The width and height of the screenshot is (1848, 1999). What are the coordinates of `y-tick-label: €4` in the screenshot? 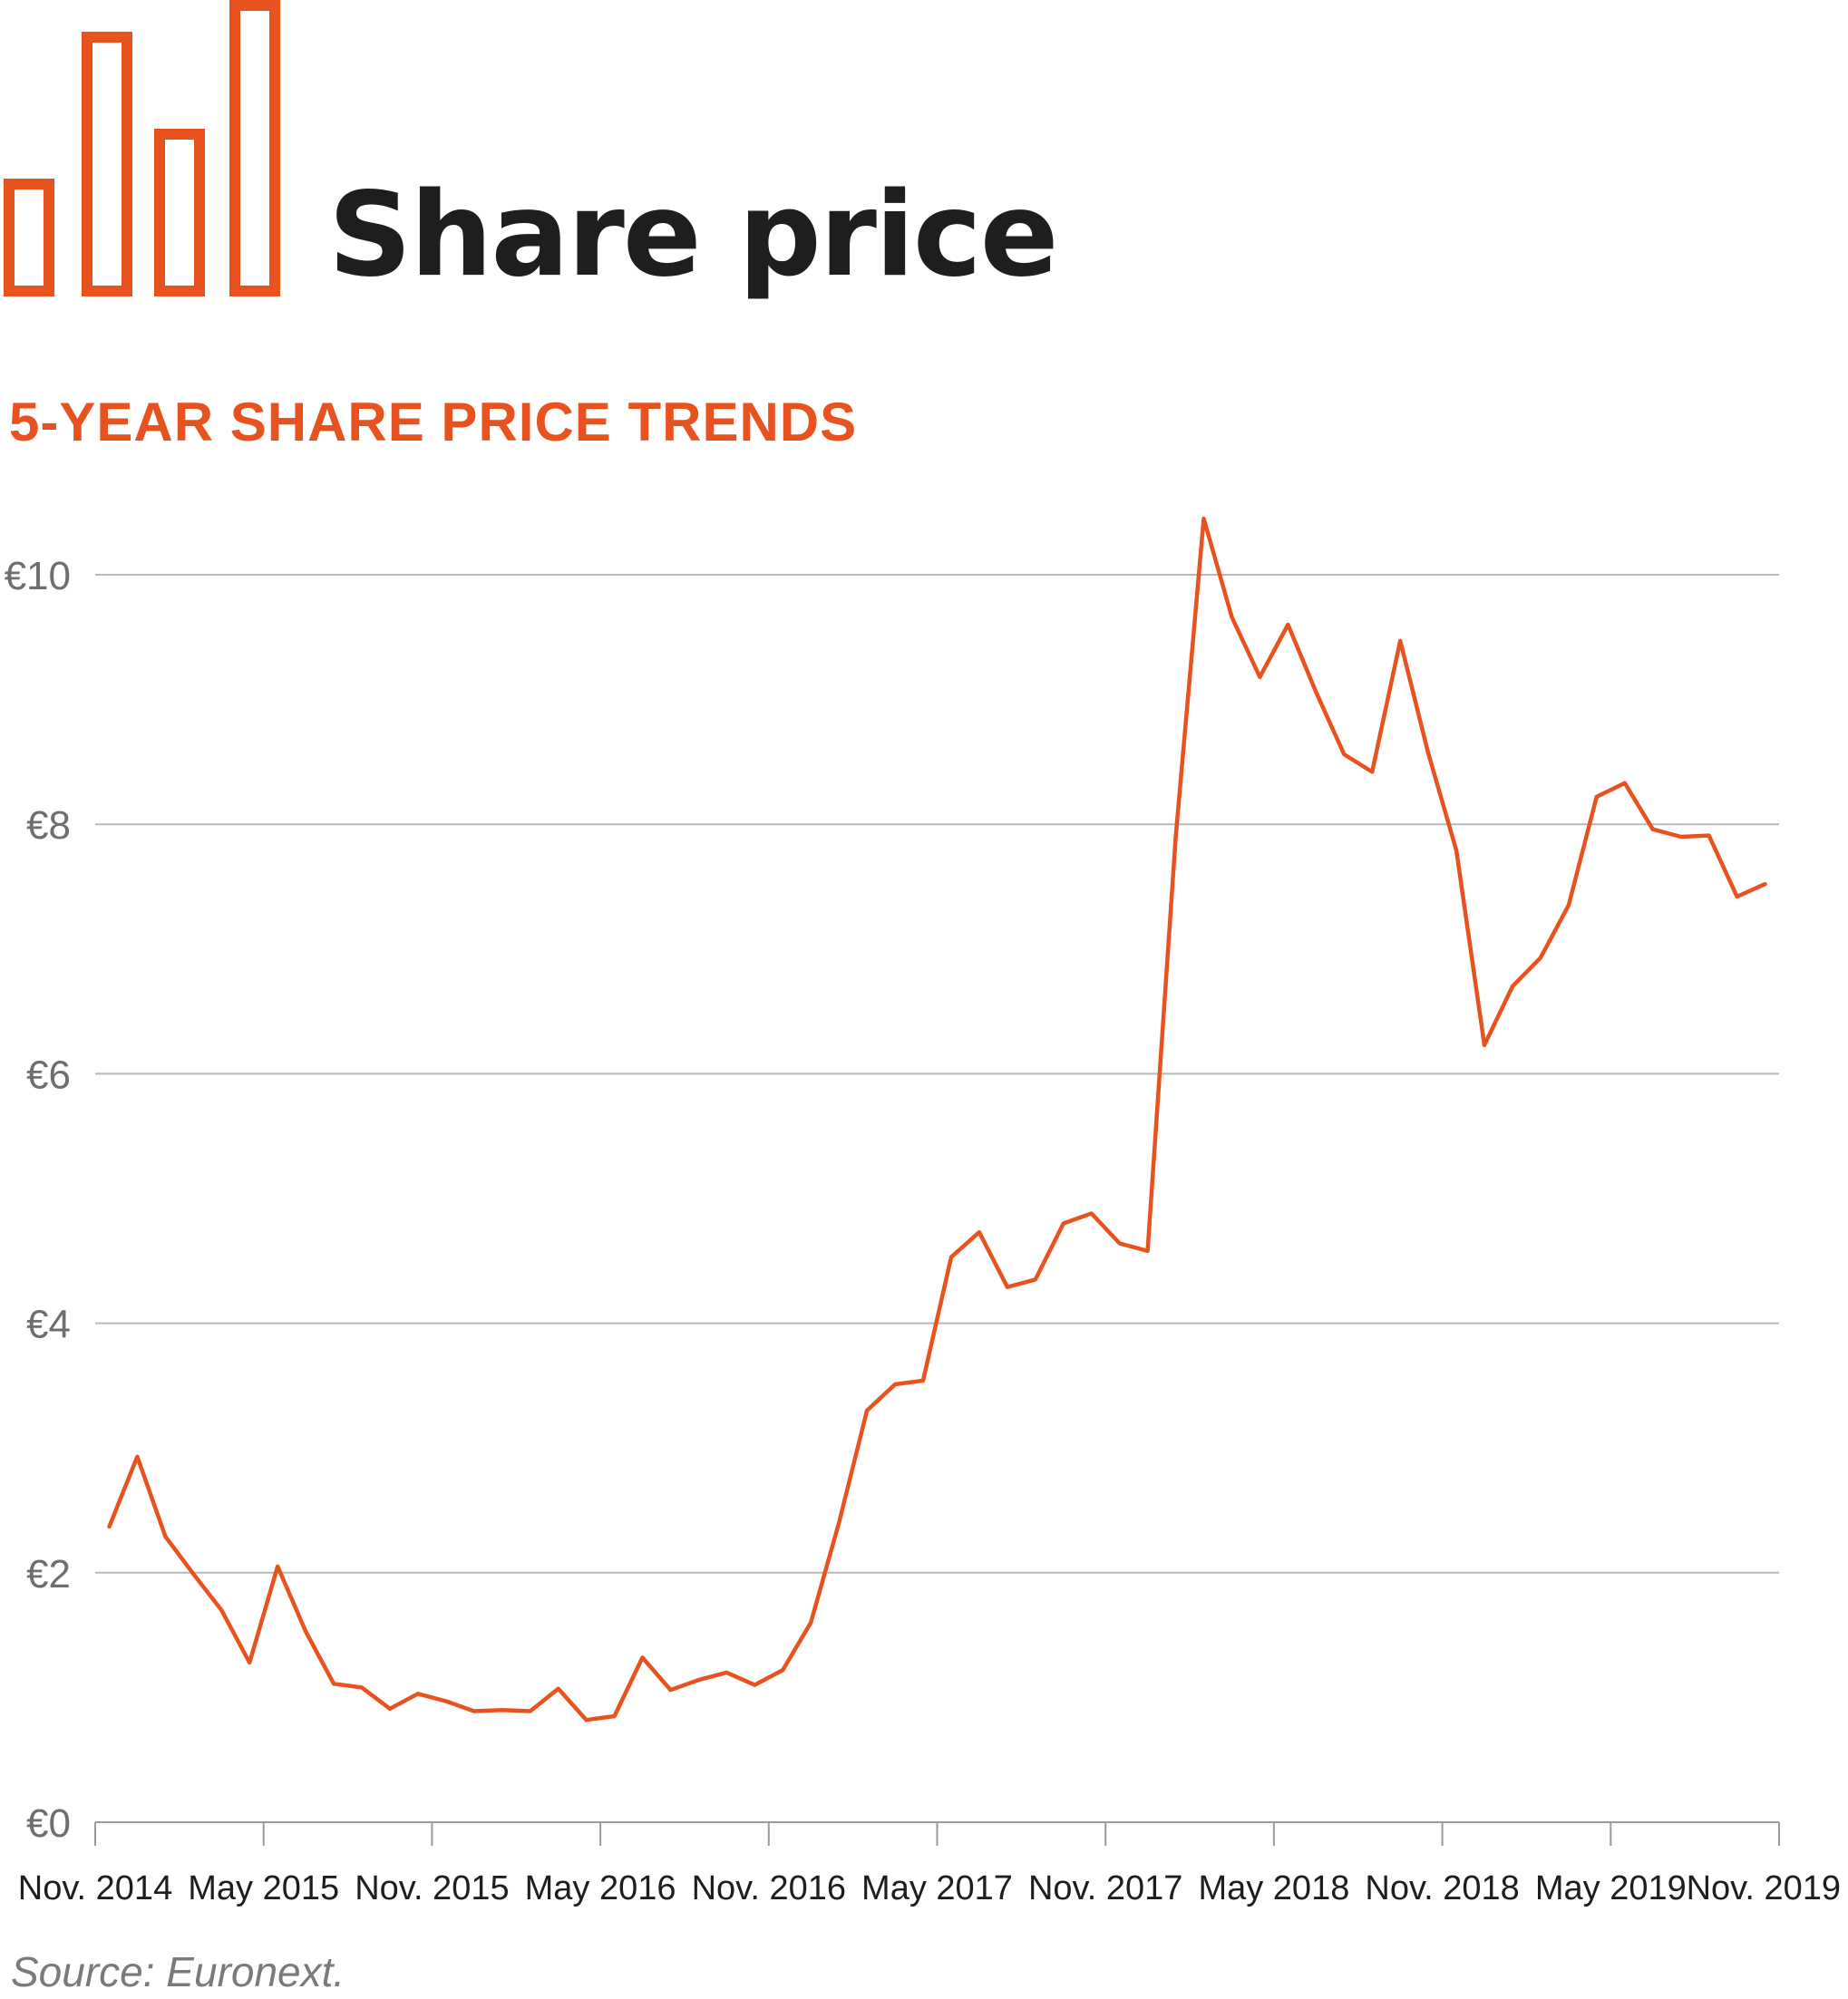 It's located at (49, 1325).